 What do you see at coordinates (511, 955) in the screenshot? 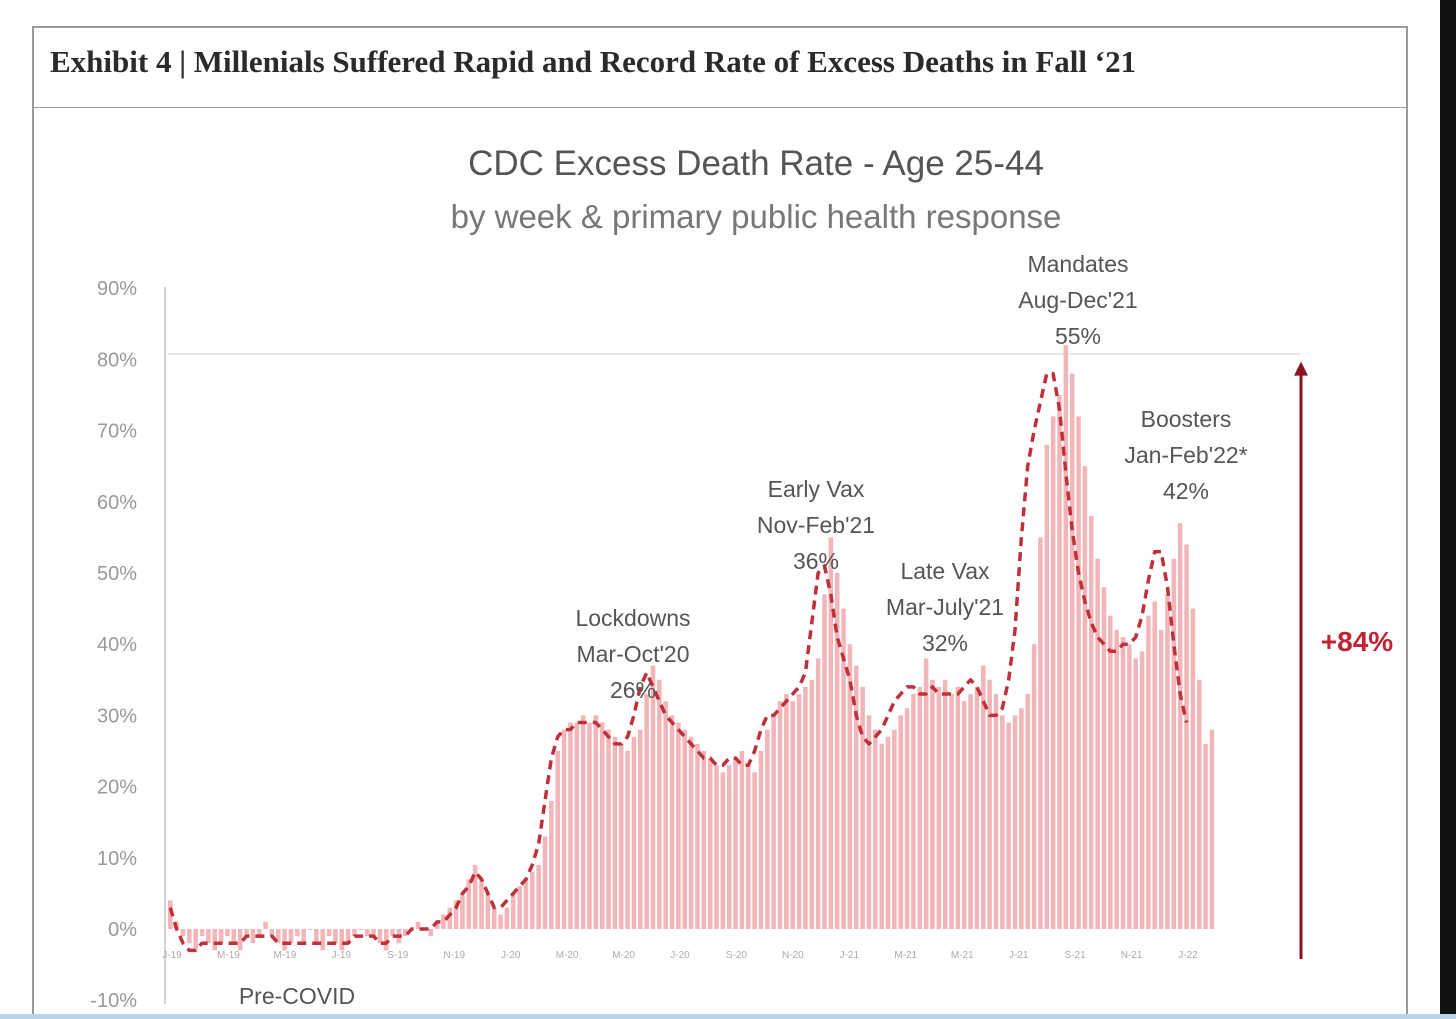
I see `x-tick-label: J-20` at bounding box center [511, 955].